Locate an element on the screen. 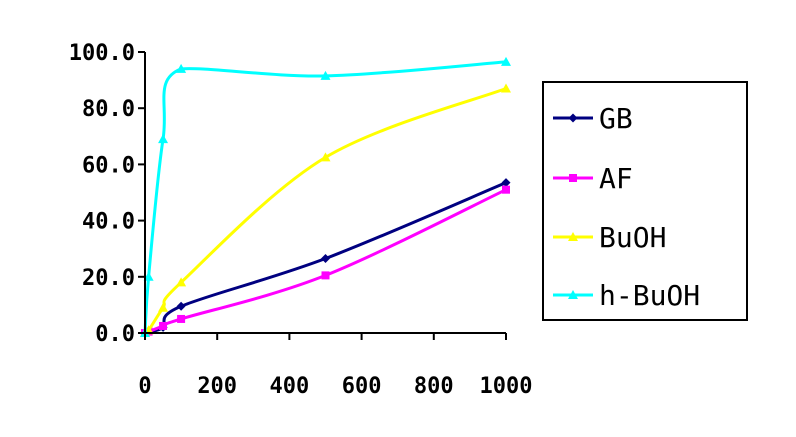  legend-label-af: AF is located at coordinates (616, 178).